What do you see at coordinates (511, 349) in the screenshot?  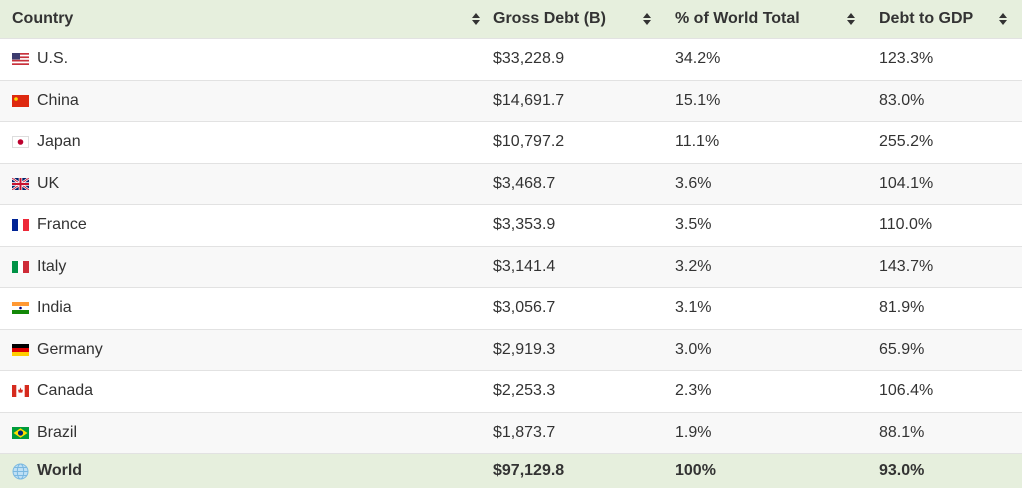 I see `table-row: Germany $2,919.3 3.0% 65.9%` at bounding box center [511, 349].